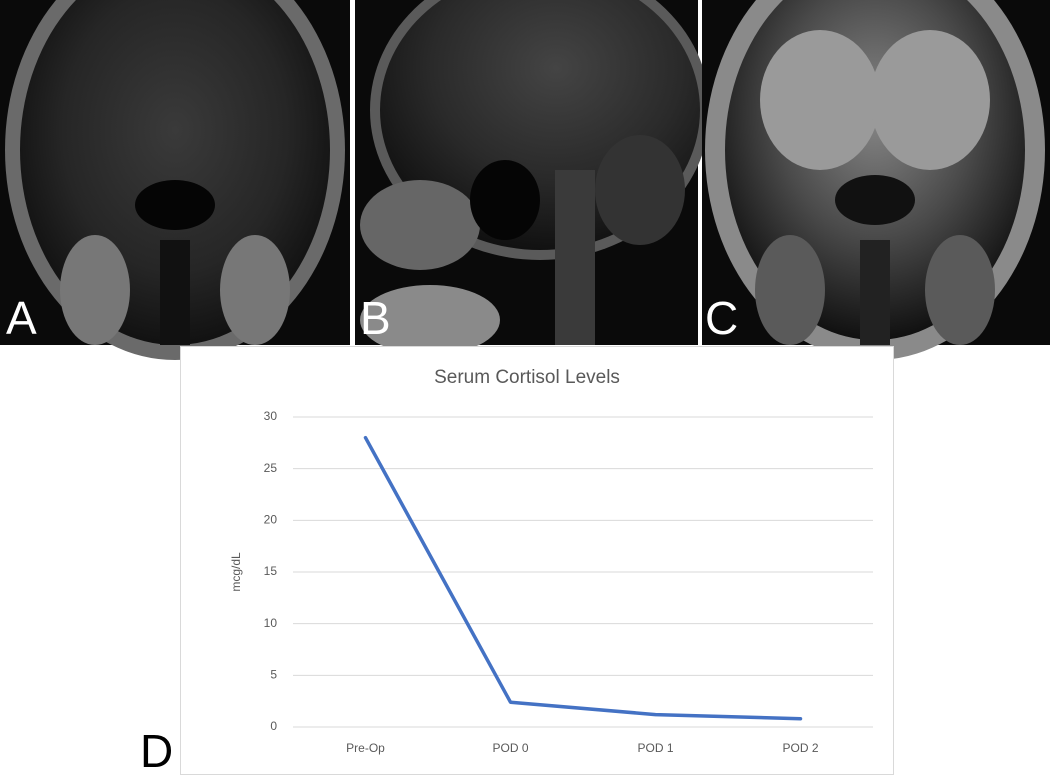 The image size is (1050, 780). What do you see at coordinates (375, 318) in the screenshot?
I see `panel-label: B` at bounding box center [375, 318].